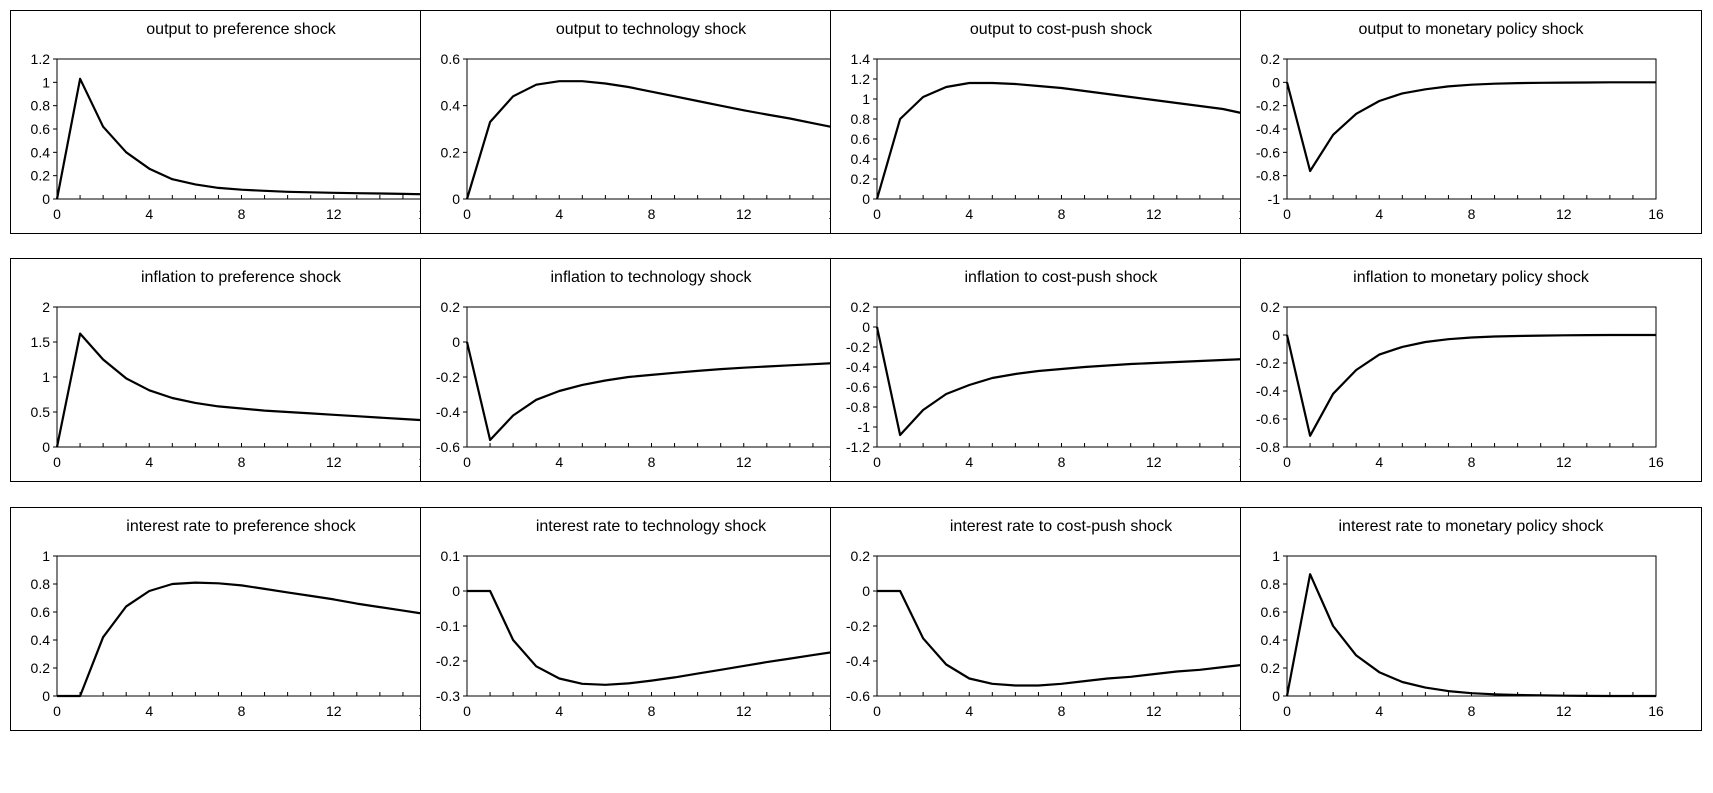  Describe the element at coordinates (861, 59) in the screenshot. I see `y-tick-label: 1.4` at that location.